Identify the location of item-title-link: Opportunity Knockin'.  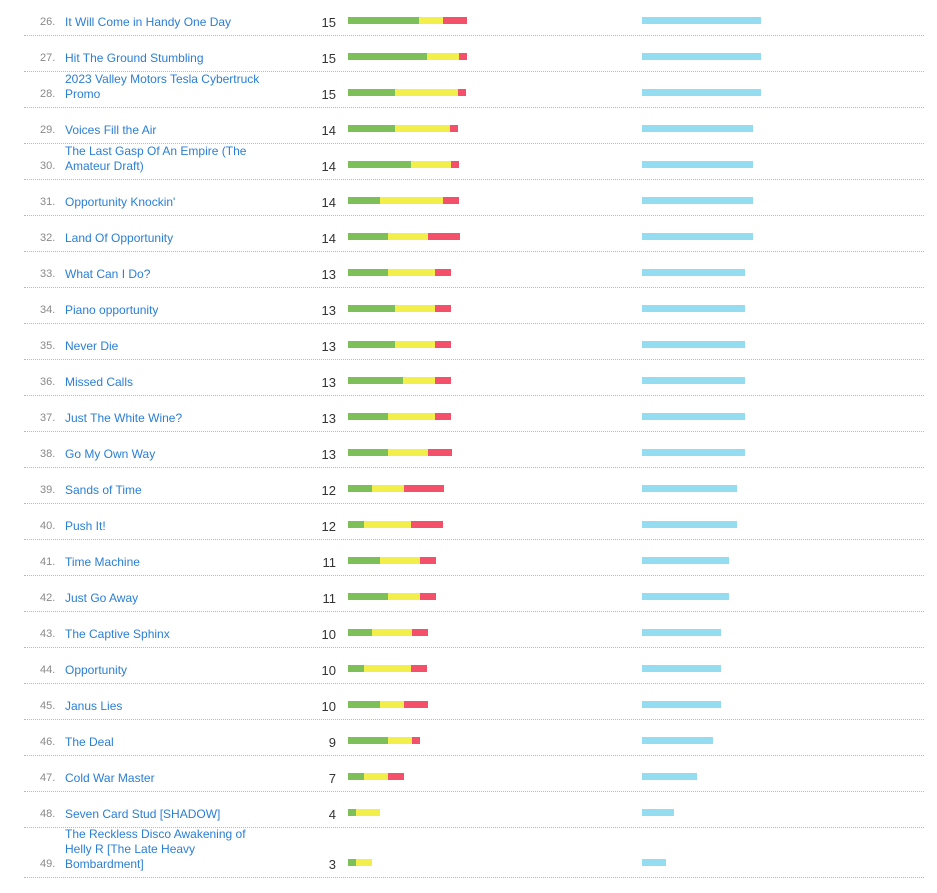
(120, 202).